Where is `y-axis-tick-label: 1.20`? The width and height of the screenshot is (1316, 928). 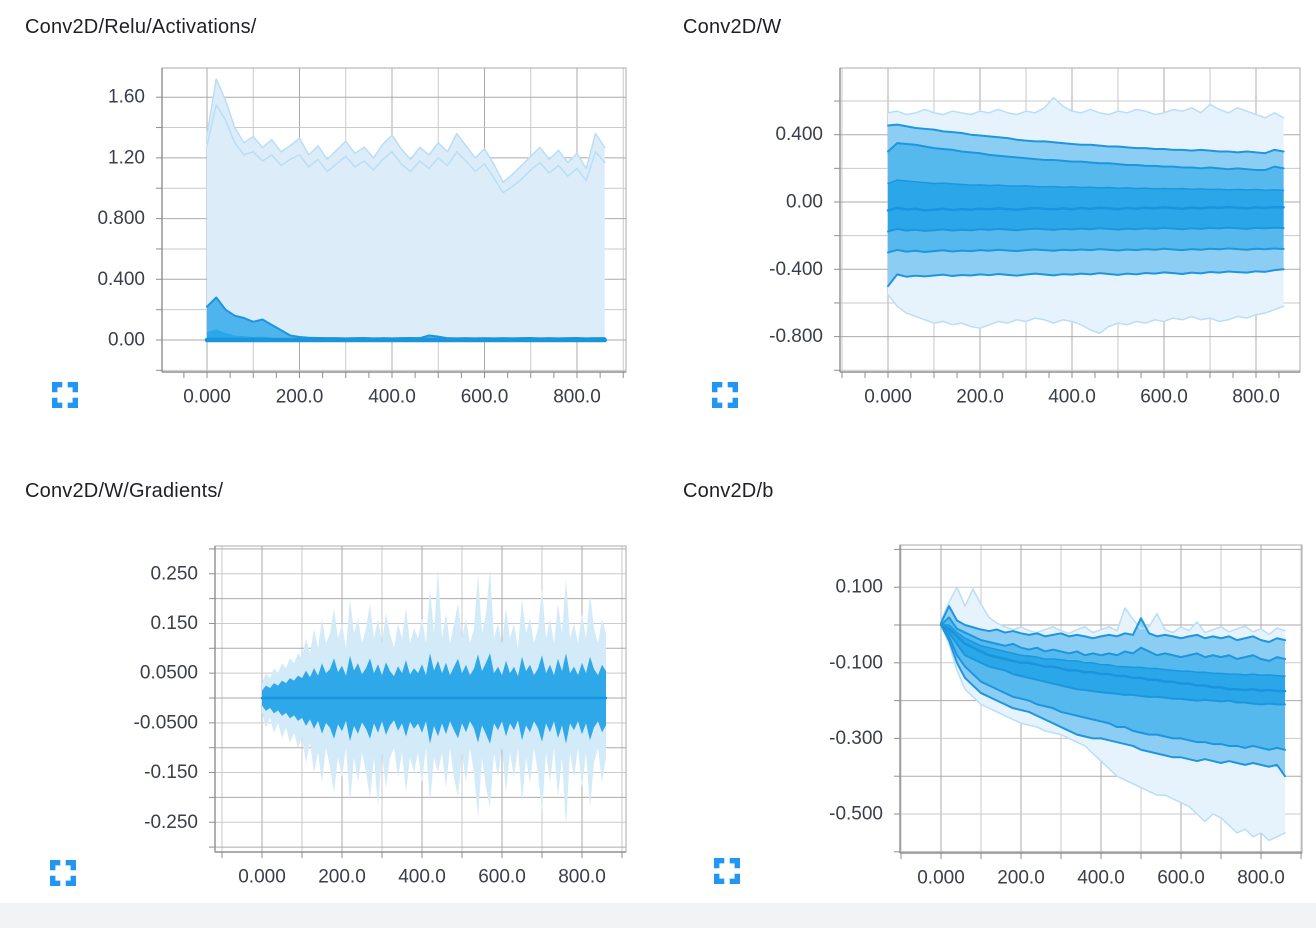 y-axis-tick-label: 1.20 is located at coordinates (126, 157).